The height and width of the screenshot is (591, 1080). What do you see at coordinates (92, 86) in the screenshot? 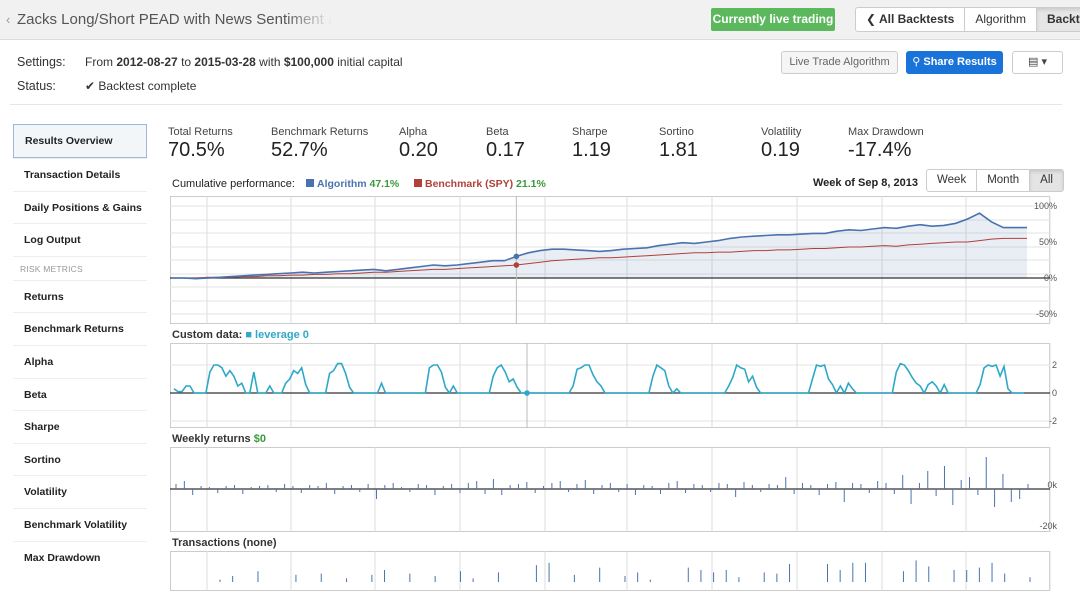
I see `checkmark-icon: ✔` at bounding box center [92, 86].